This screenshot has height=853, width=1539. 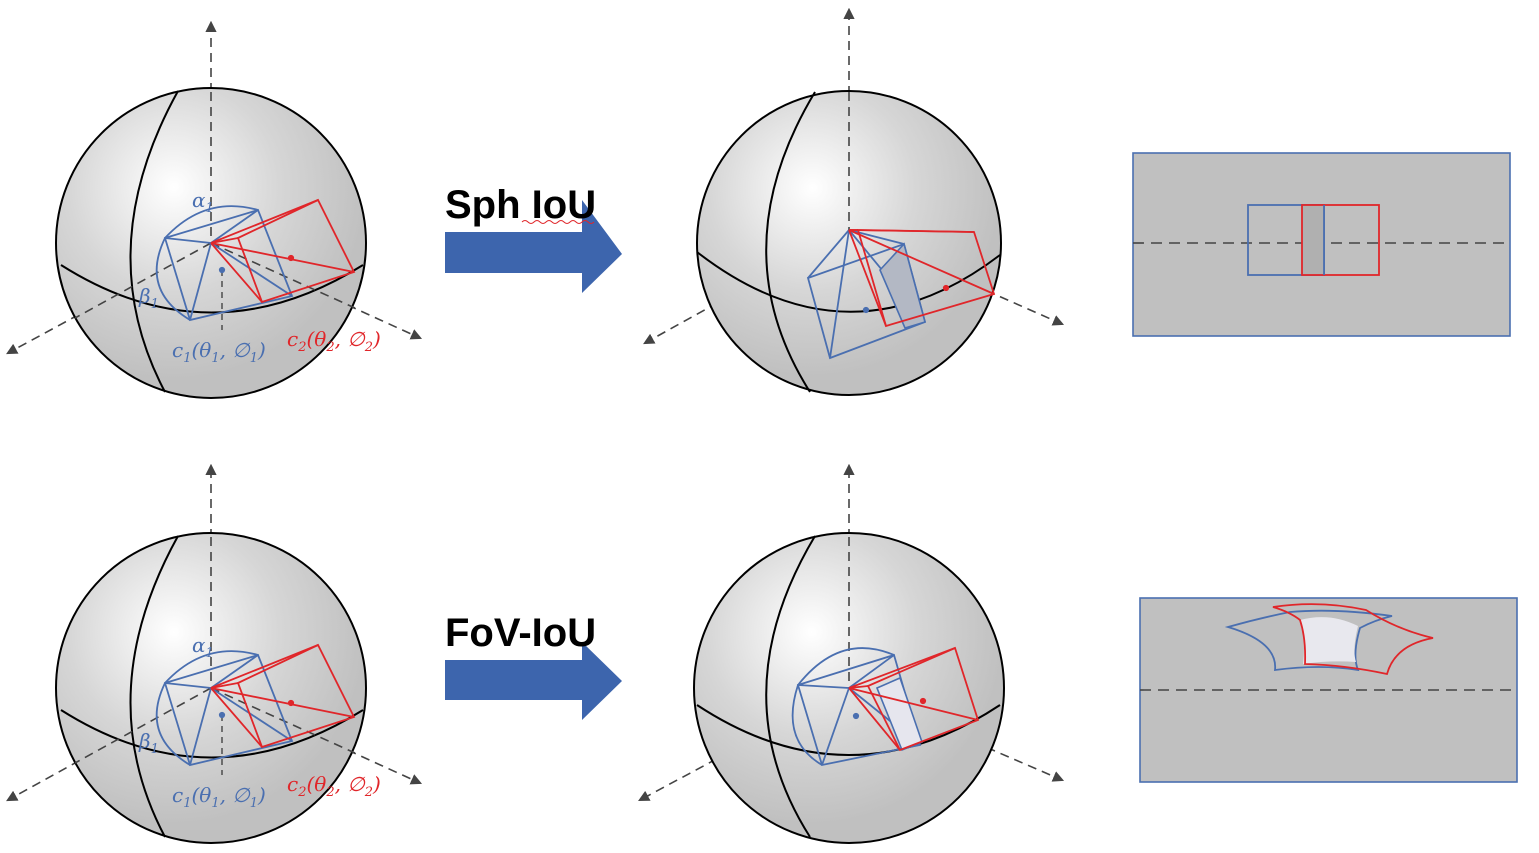 What do you see at coordinates (520, 205) in the screenshot?
I see `row1-method-title: Sph IoU` at bounding box center [520, 205].